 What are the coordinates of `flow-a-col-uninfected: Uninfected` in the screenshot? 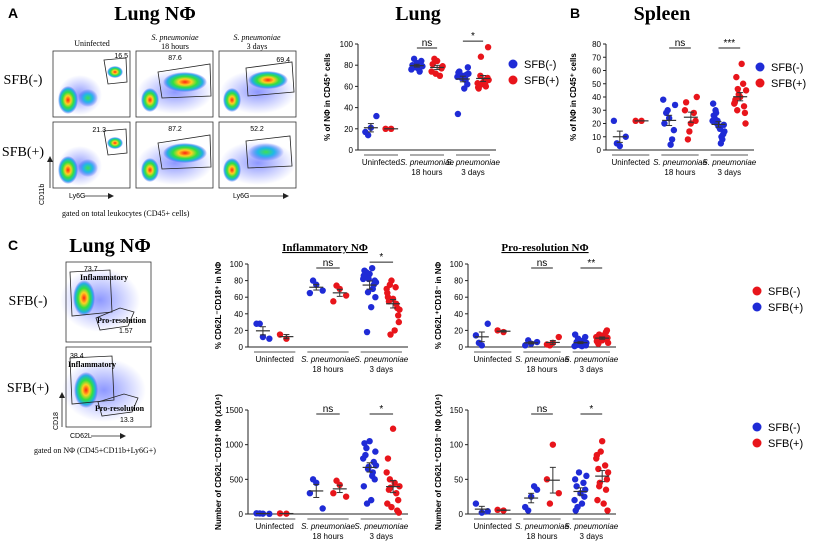 It's located at (92, 43).